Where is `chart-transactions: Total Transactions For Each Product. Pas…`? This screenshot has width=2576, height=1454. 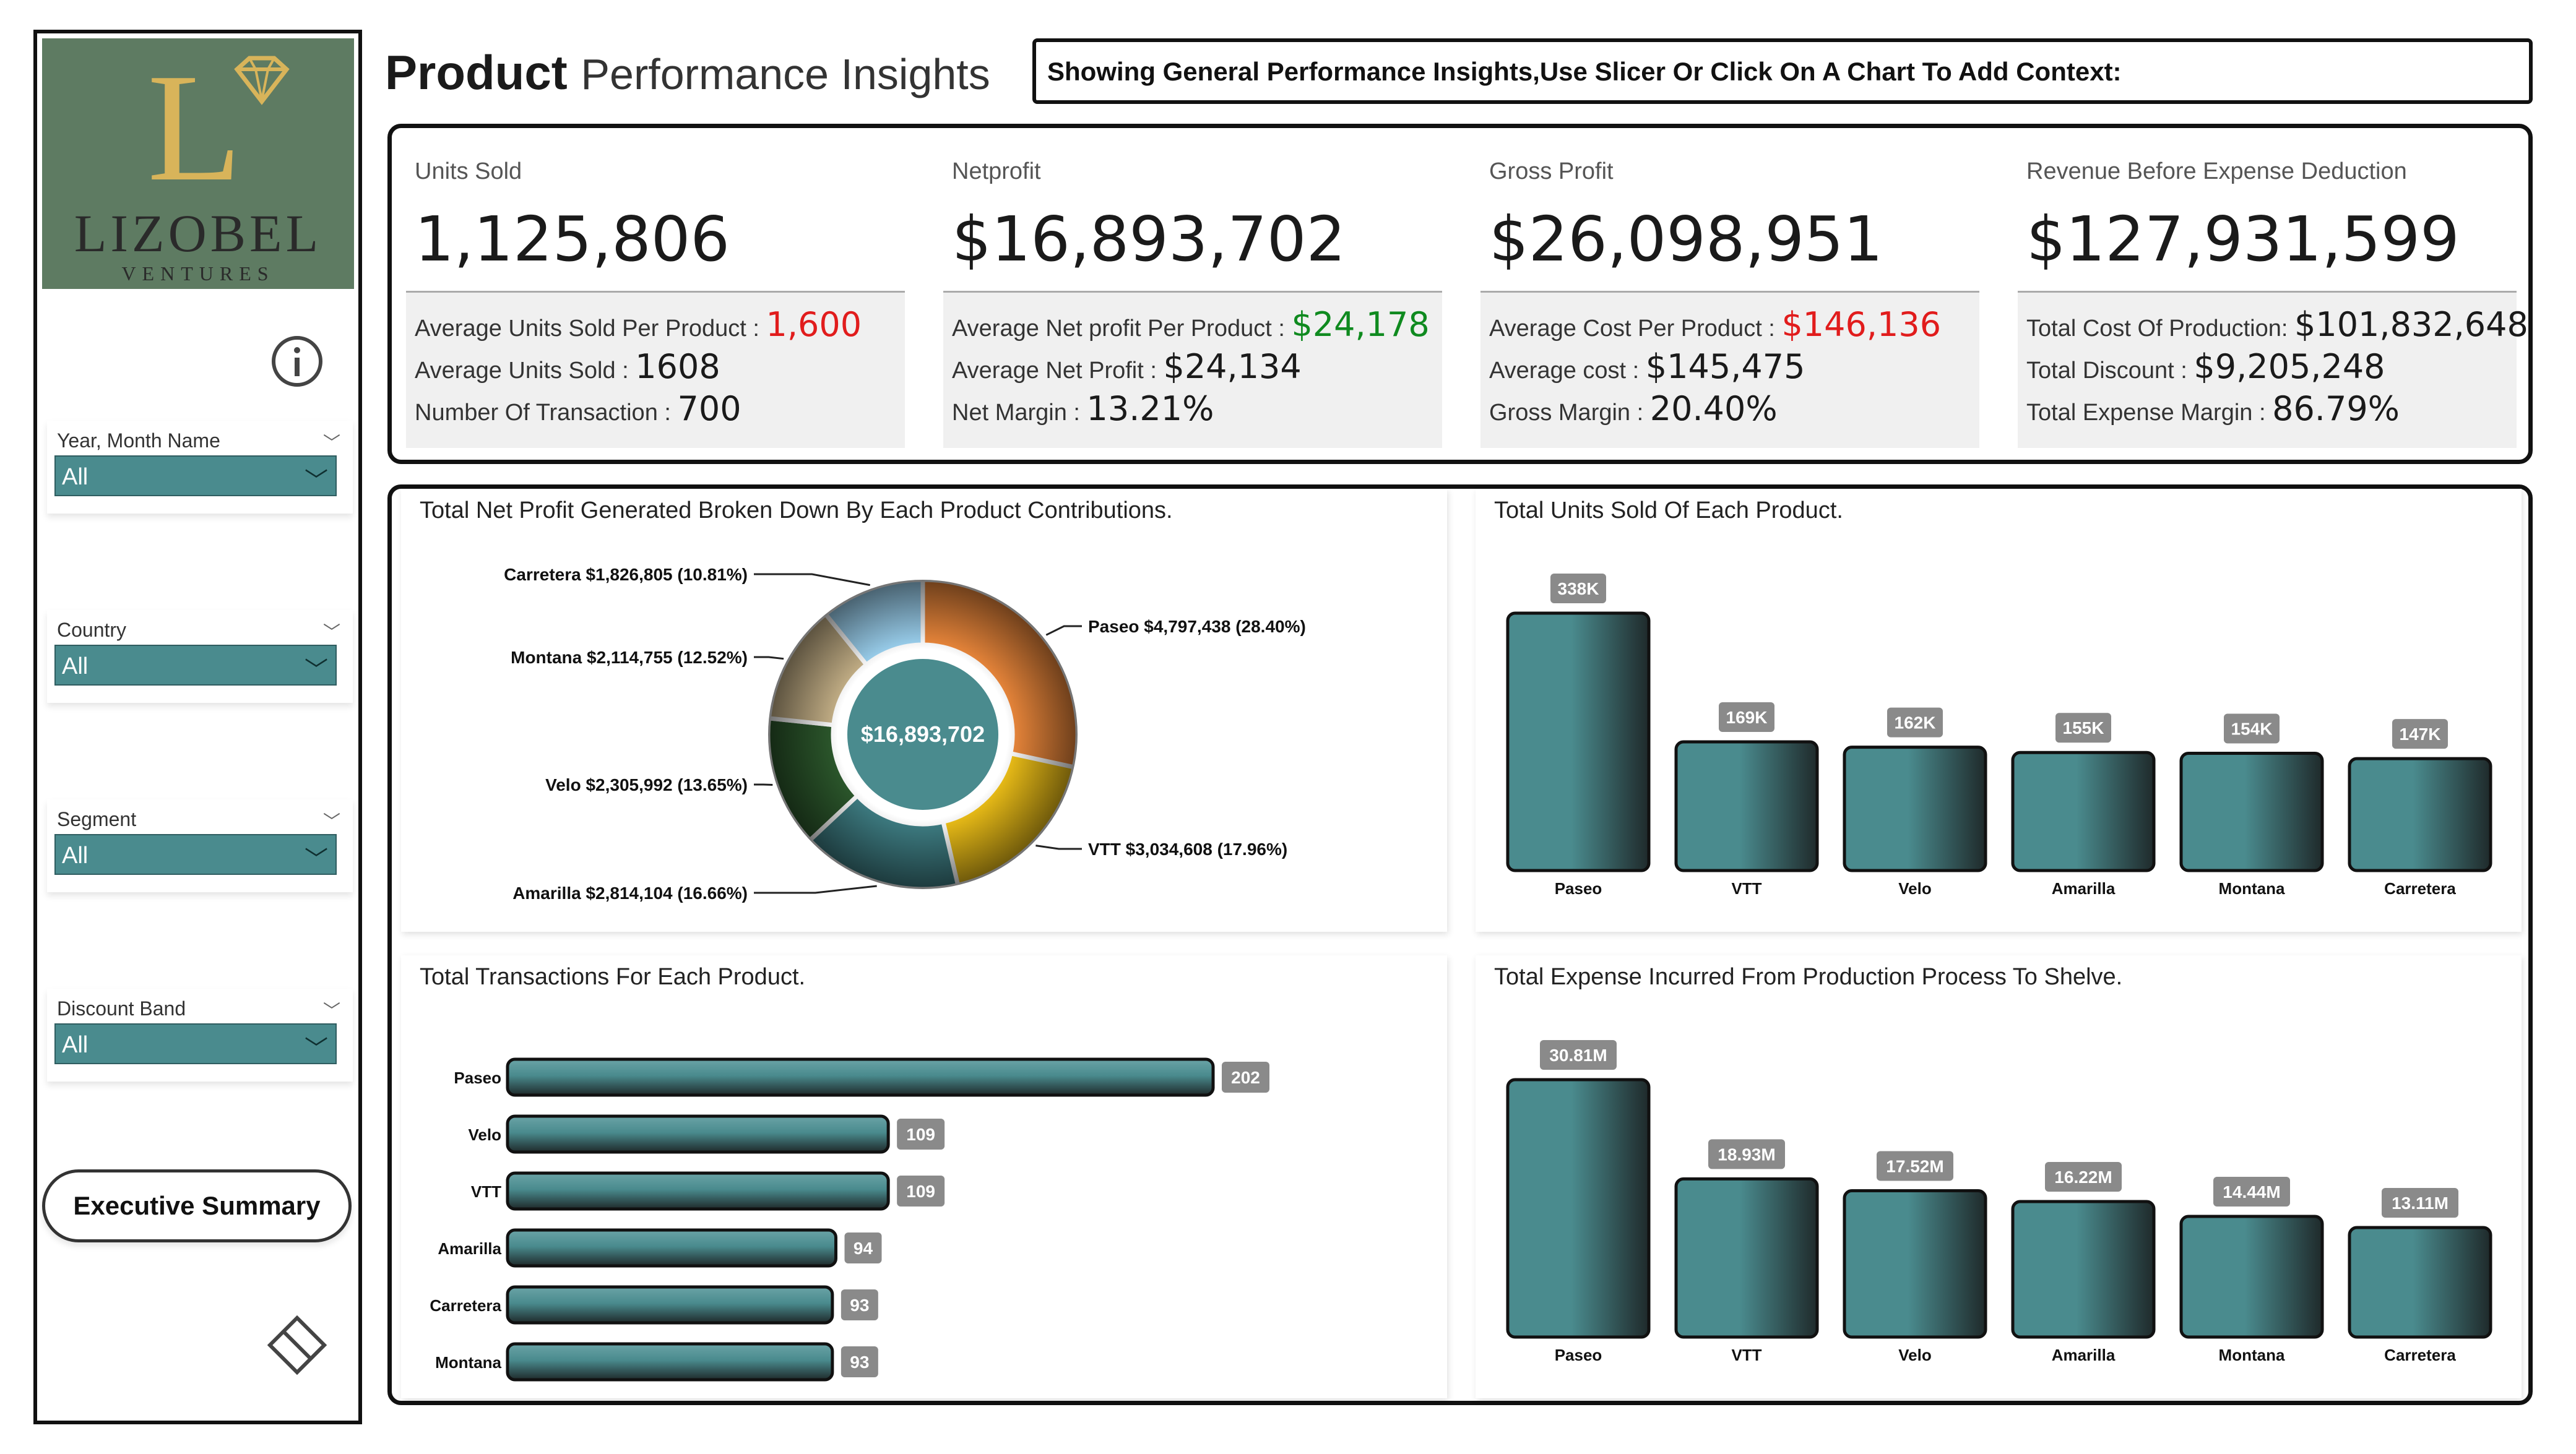
chart-transactions: Total Transactions For Each Product. Pas… is located at coordinates (924, 1176).